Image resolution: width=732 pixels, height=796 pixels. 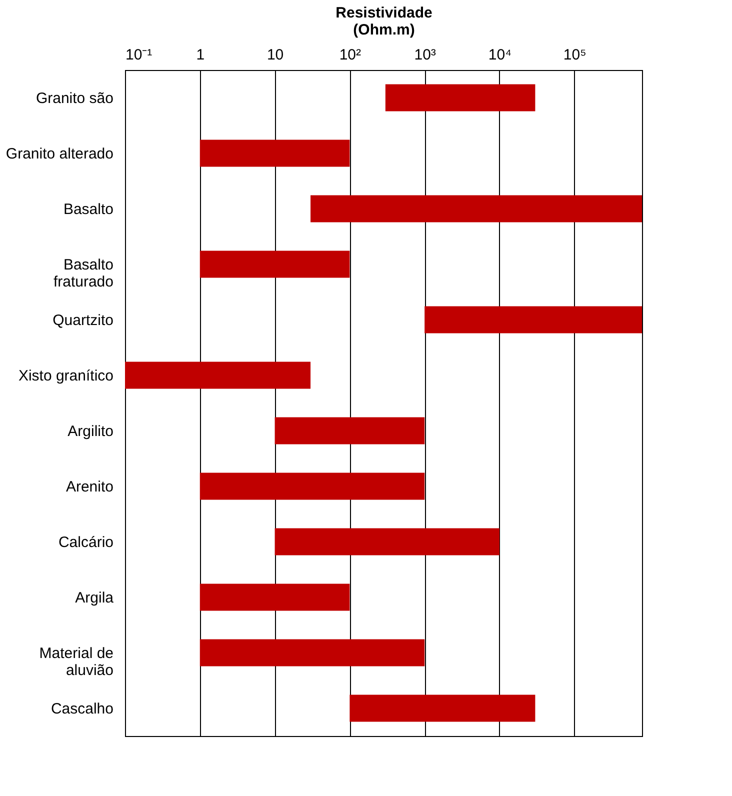 I want to click on x-tick-label: 10⁵, so click(x=574, y=55).